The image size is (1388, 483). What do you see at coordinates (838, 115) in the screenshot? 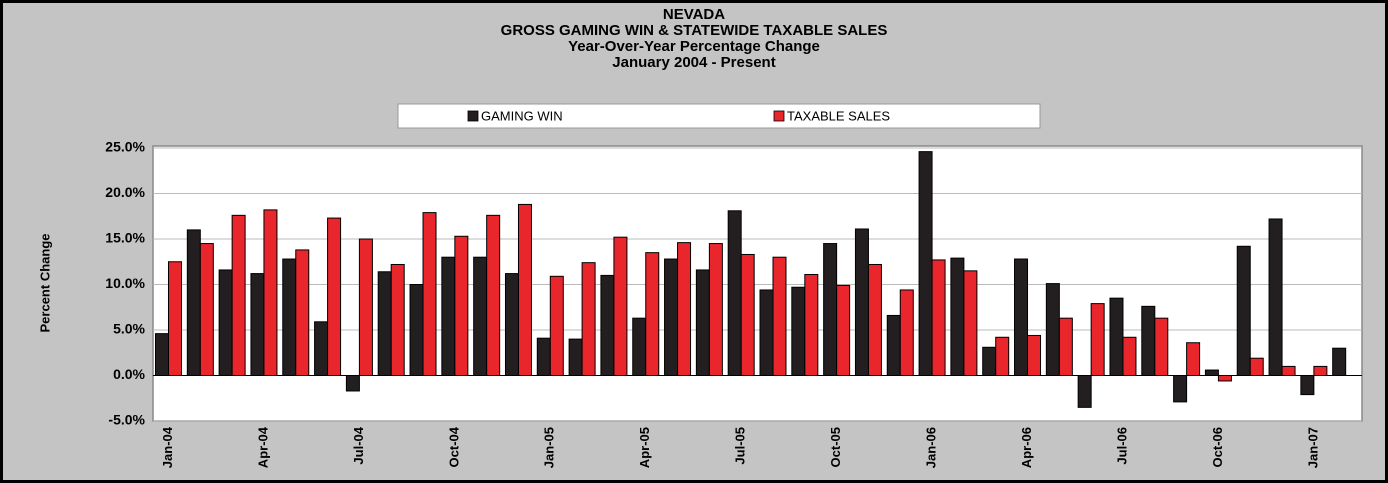
I see `legend-label: TAXABLE SALES` at bounding box center [838, 115].